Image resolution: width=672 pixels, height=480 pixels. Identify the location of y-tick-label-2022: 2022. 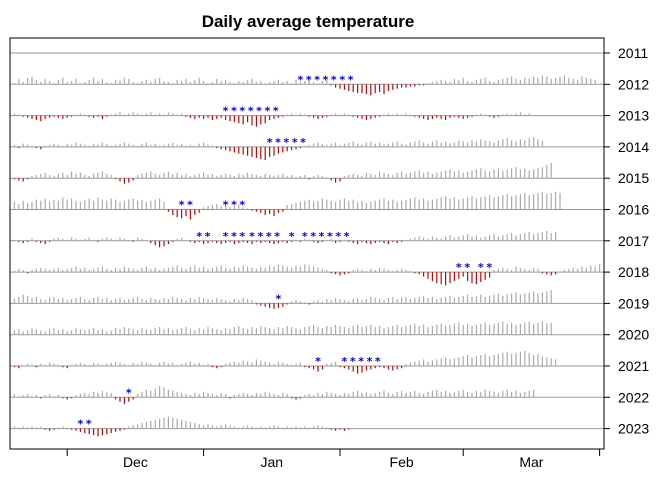
(633, 397).